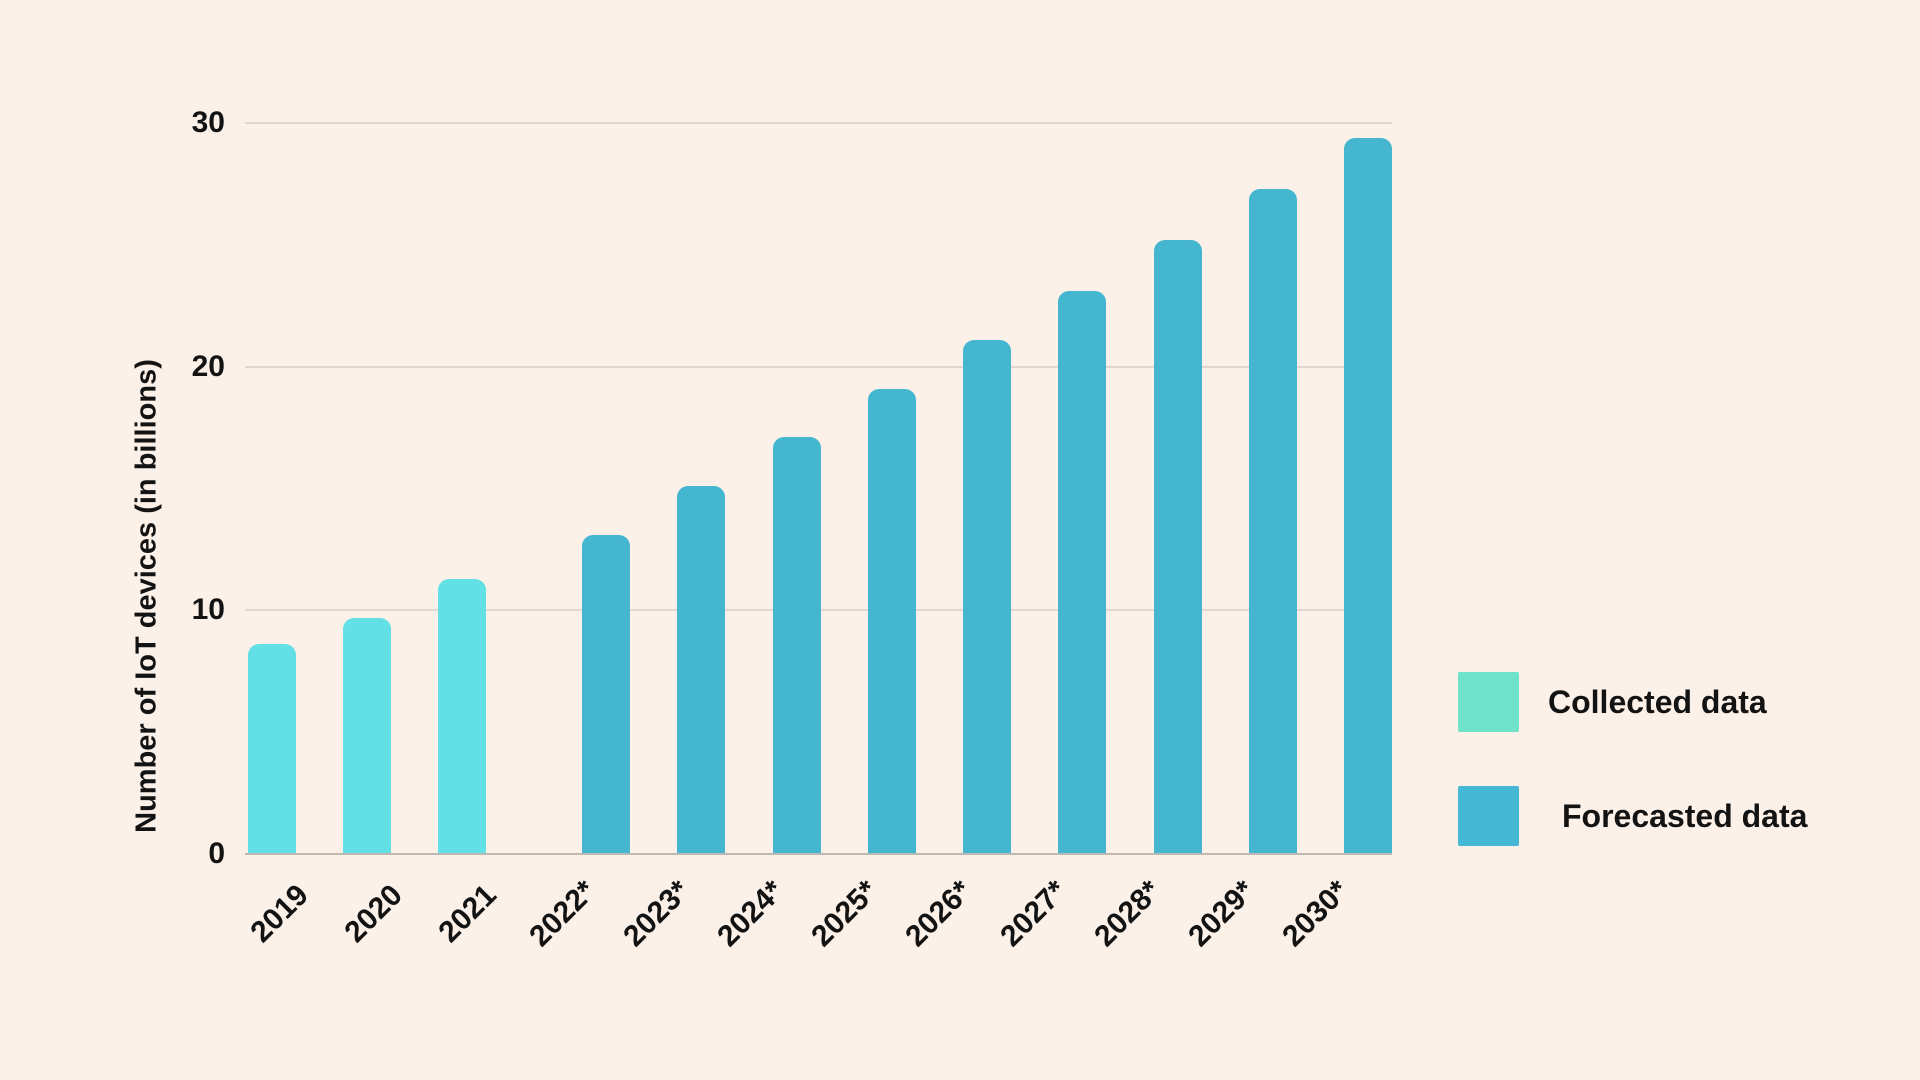  What do you see at coordinates (1177, 546) in the screenshot?
I see `bar-2028*` at bounding box center [1177, 546].